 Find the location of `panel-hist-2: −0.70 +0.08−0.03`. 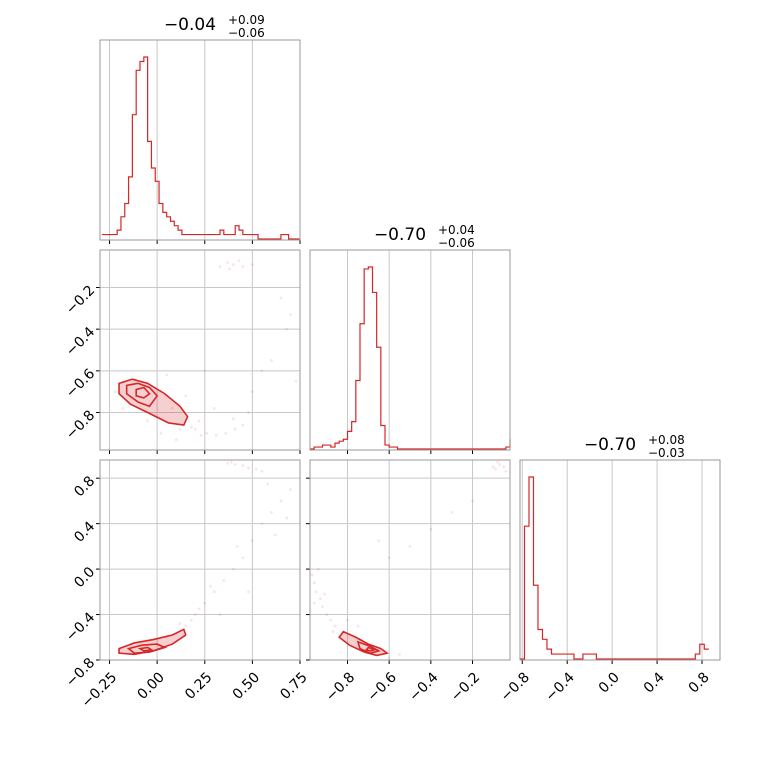

panel-hist-2: −0.70 +0.08−0.03 is located at coordinates (620, 548).